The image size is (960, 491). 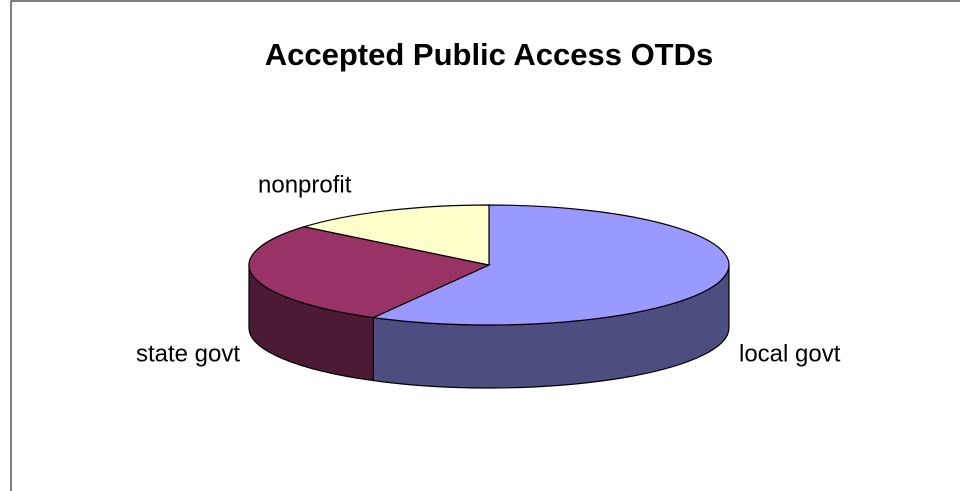 I want to click on slice-label: nonprofit, so click(x=305, y=184).